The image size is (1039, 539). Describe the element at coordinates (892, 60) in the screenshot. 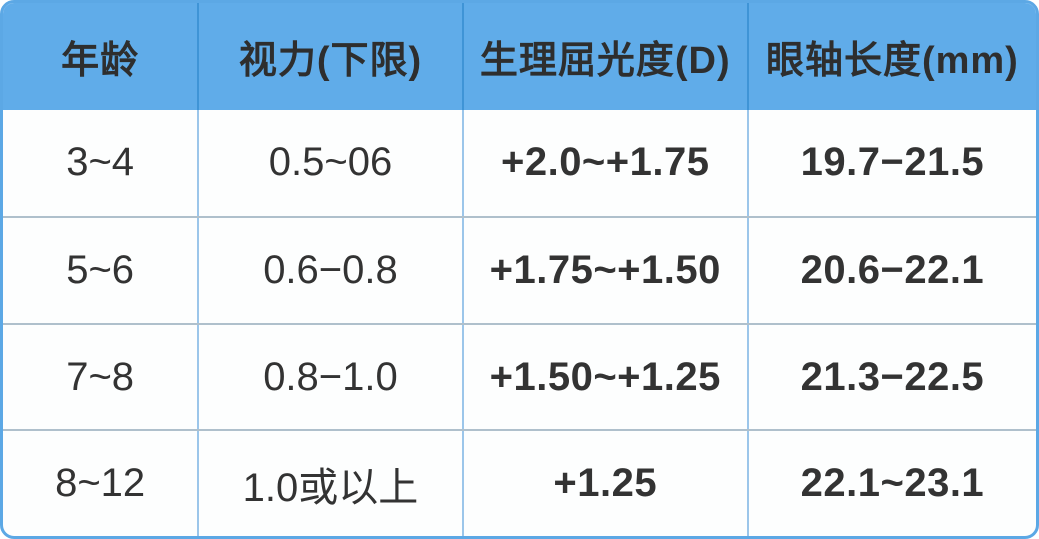

I see `header-cell-axial-length: 眼轴长度(mm)` at that location.